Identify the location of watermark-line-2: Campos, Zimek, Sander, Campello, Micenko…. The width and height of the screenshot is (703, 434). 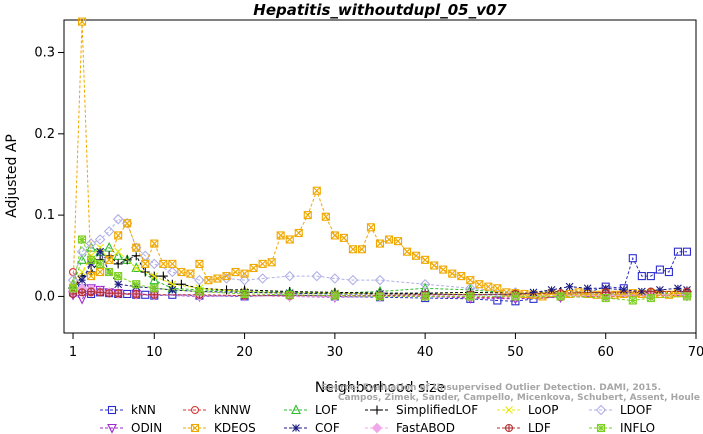
(519, 398).